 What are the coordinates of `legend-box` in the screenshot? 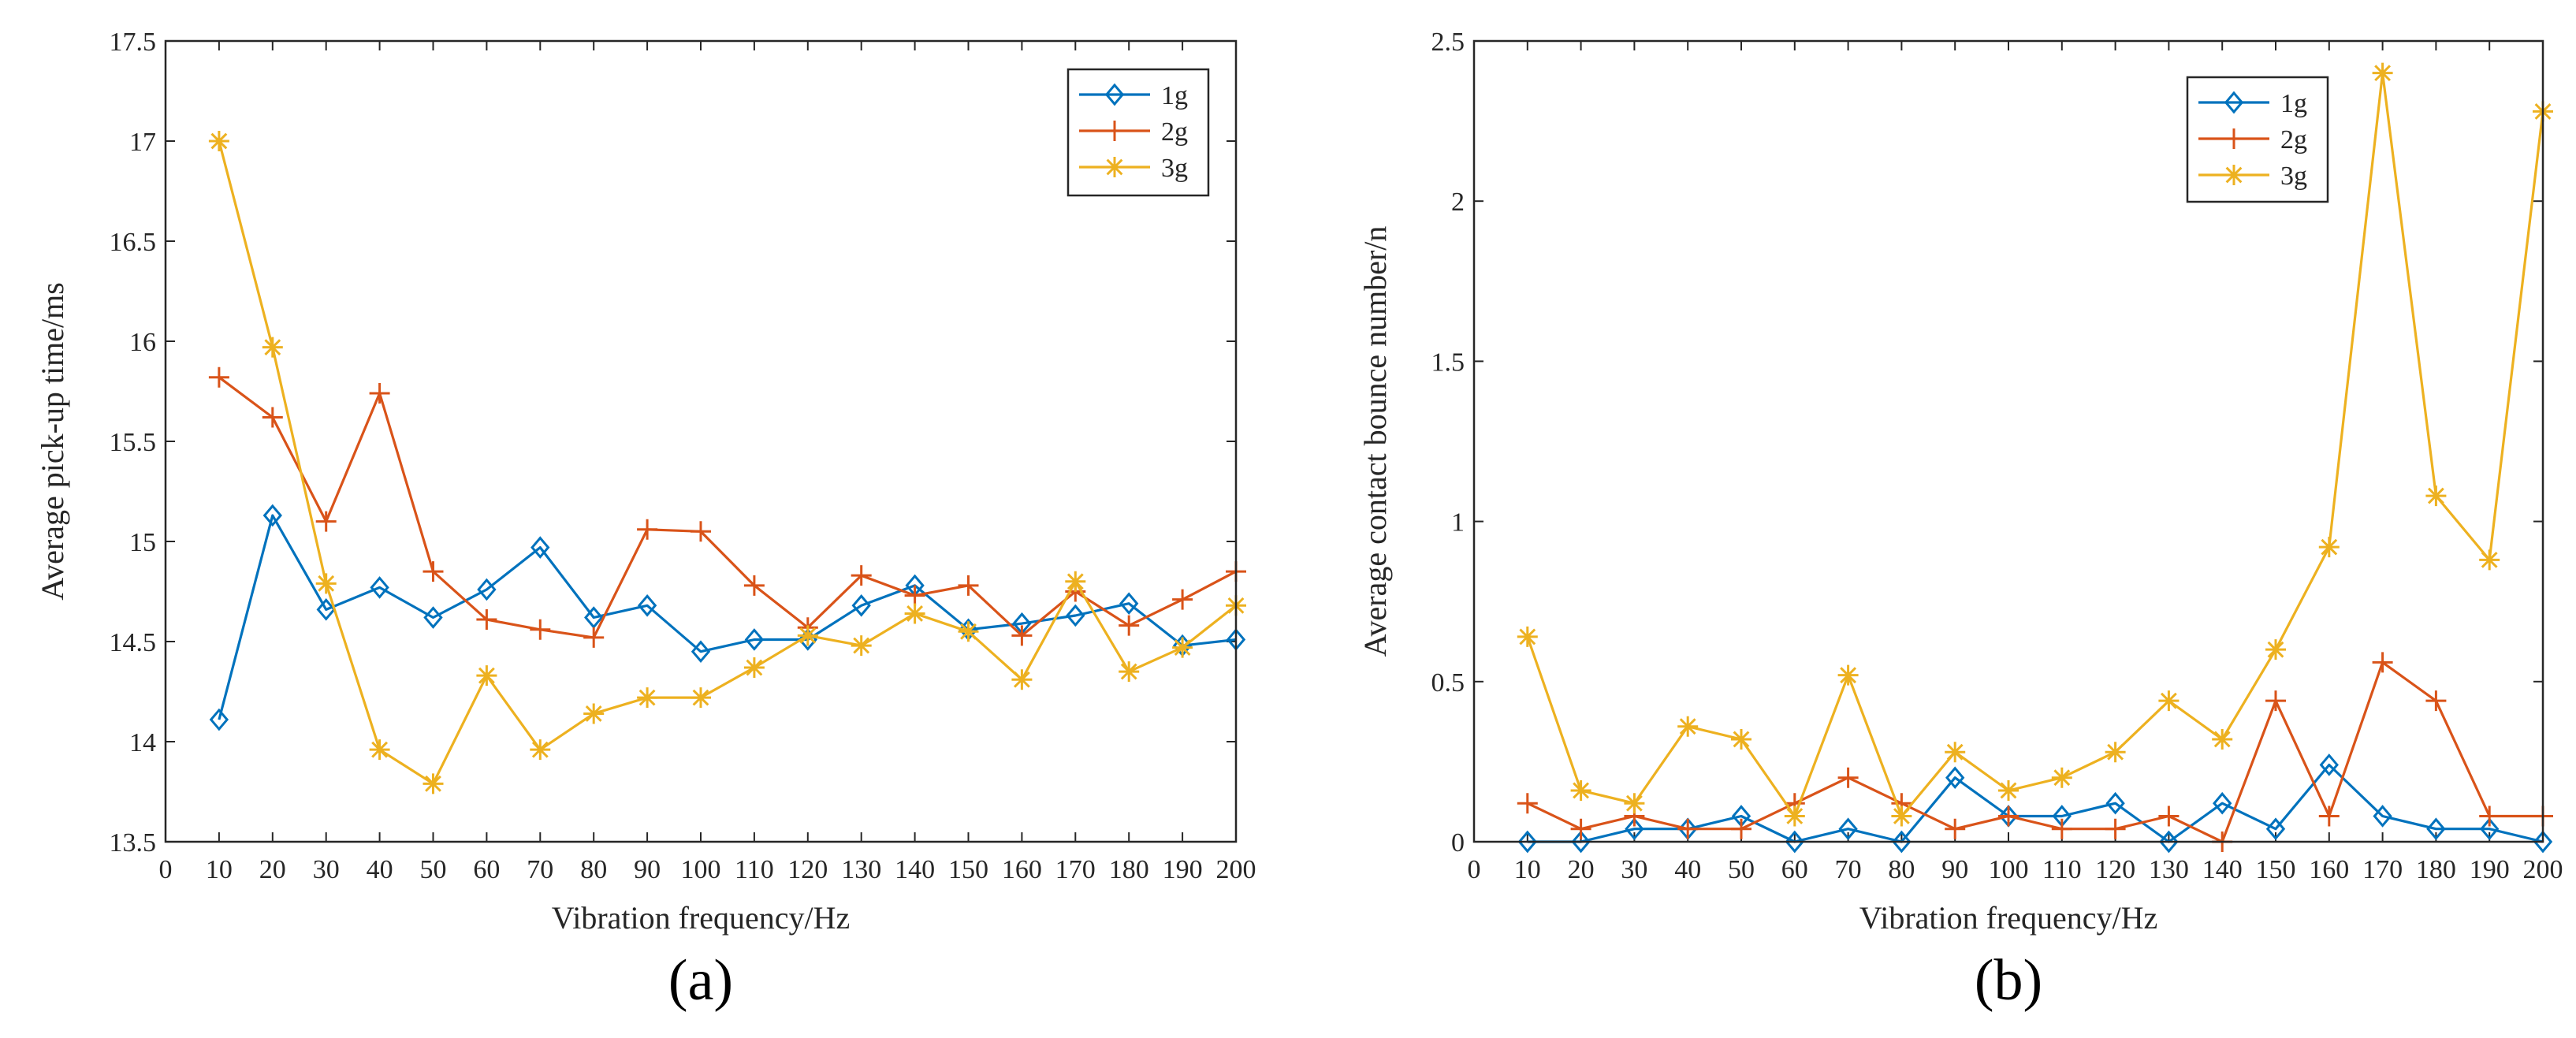 It's located at (1138, 132).